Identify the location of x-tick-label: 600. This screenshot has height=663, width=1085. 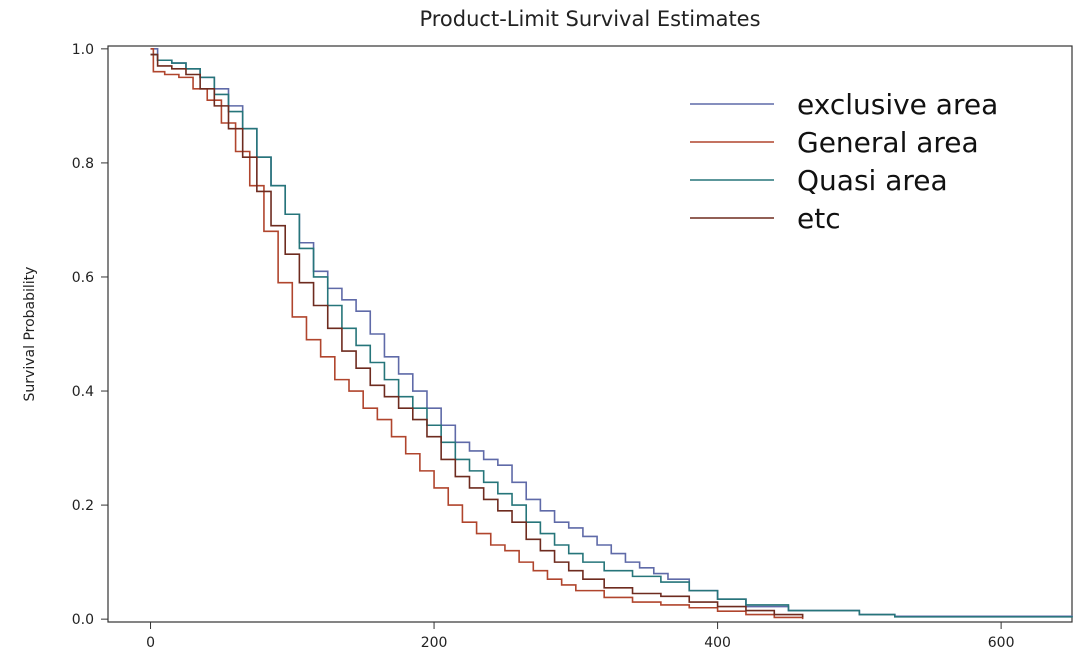
(1001, 643).